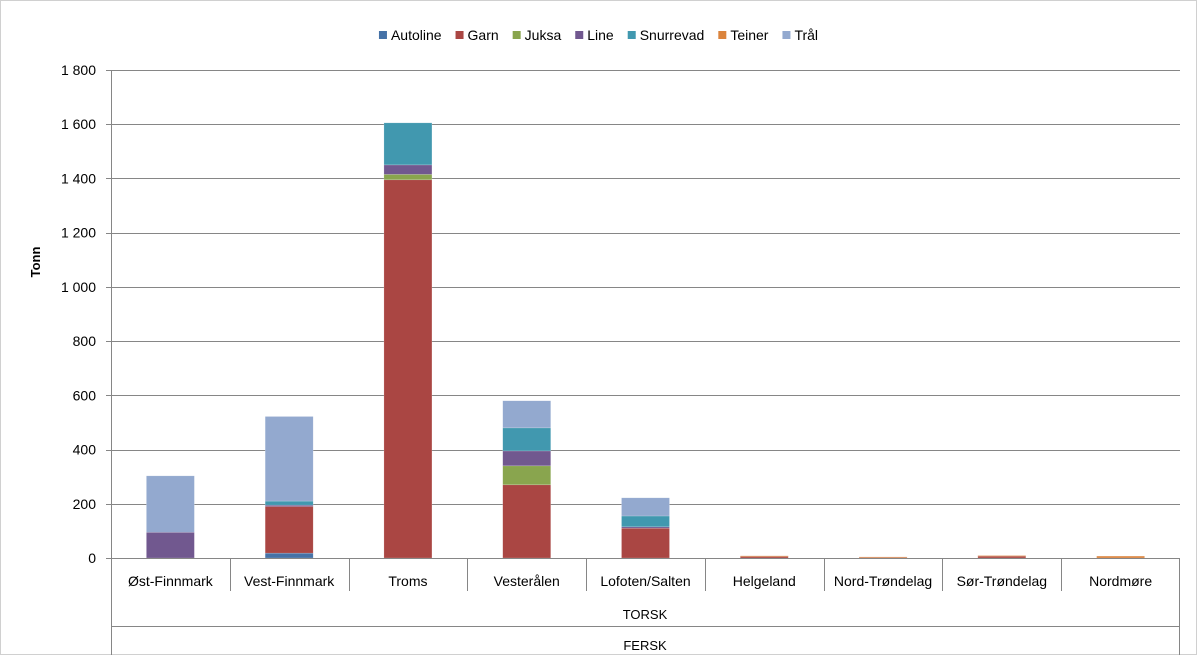 This screenshot has height=655, width=1197. Describe the element at coordinates (1002, 581) in the screenshot. I see `x-category-label: Sør-Trøndelag` at that location.